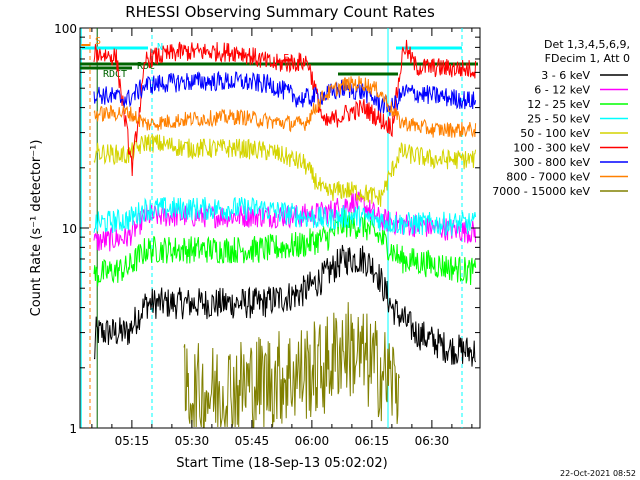  I want to click on series-line-7000-15000-keV, so click(291, 365).